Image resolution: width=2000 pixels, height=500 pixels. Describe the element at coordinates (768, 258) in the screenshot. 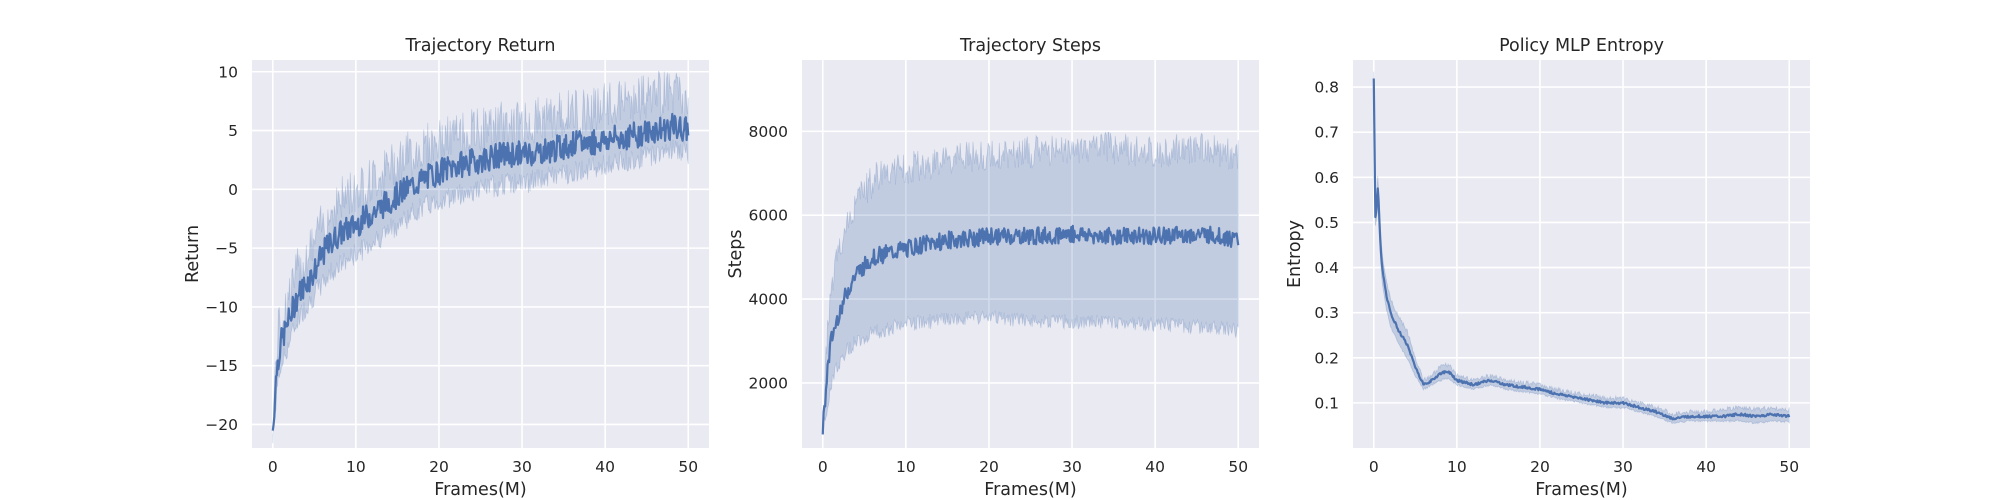

I see `y-tick-labels: 2000 4000 6000 8000` at that location.